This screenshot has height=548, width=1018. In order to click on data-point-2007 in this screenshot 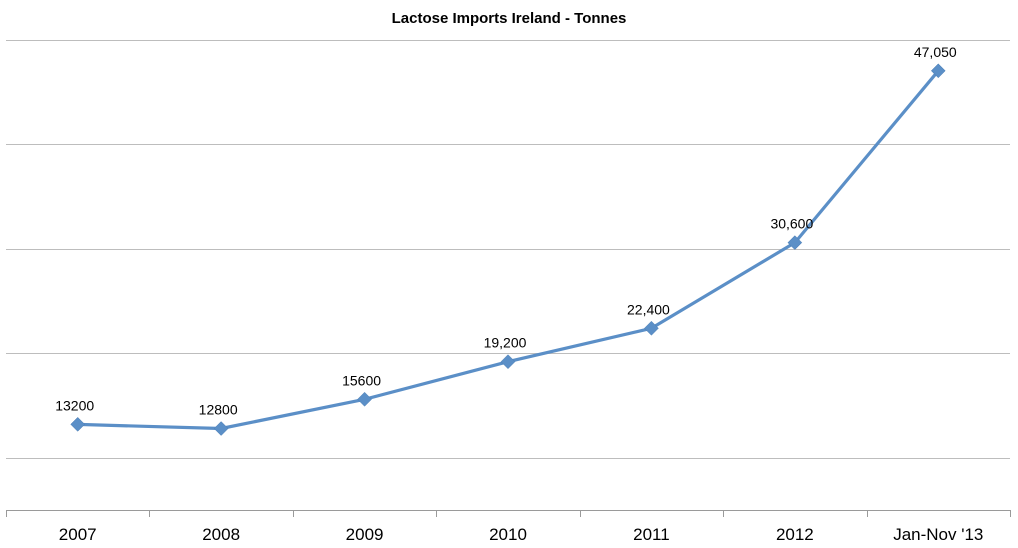, I will do `click(78, 424)`.